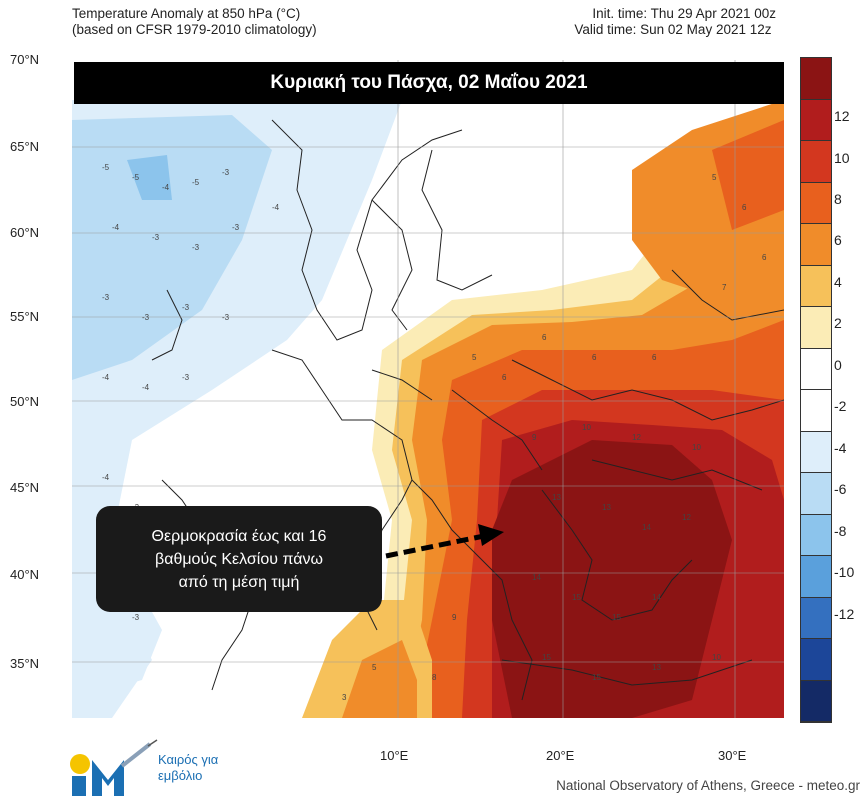 The width and height of the screenshot is (868, 805). I want to click on lat-label-70: 70°N, so click(25, 59).